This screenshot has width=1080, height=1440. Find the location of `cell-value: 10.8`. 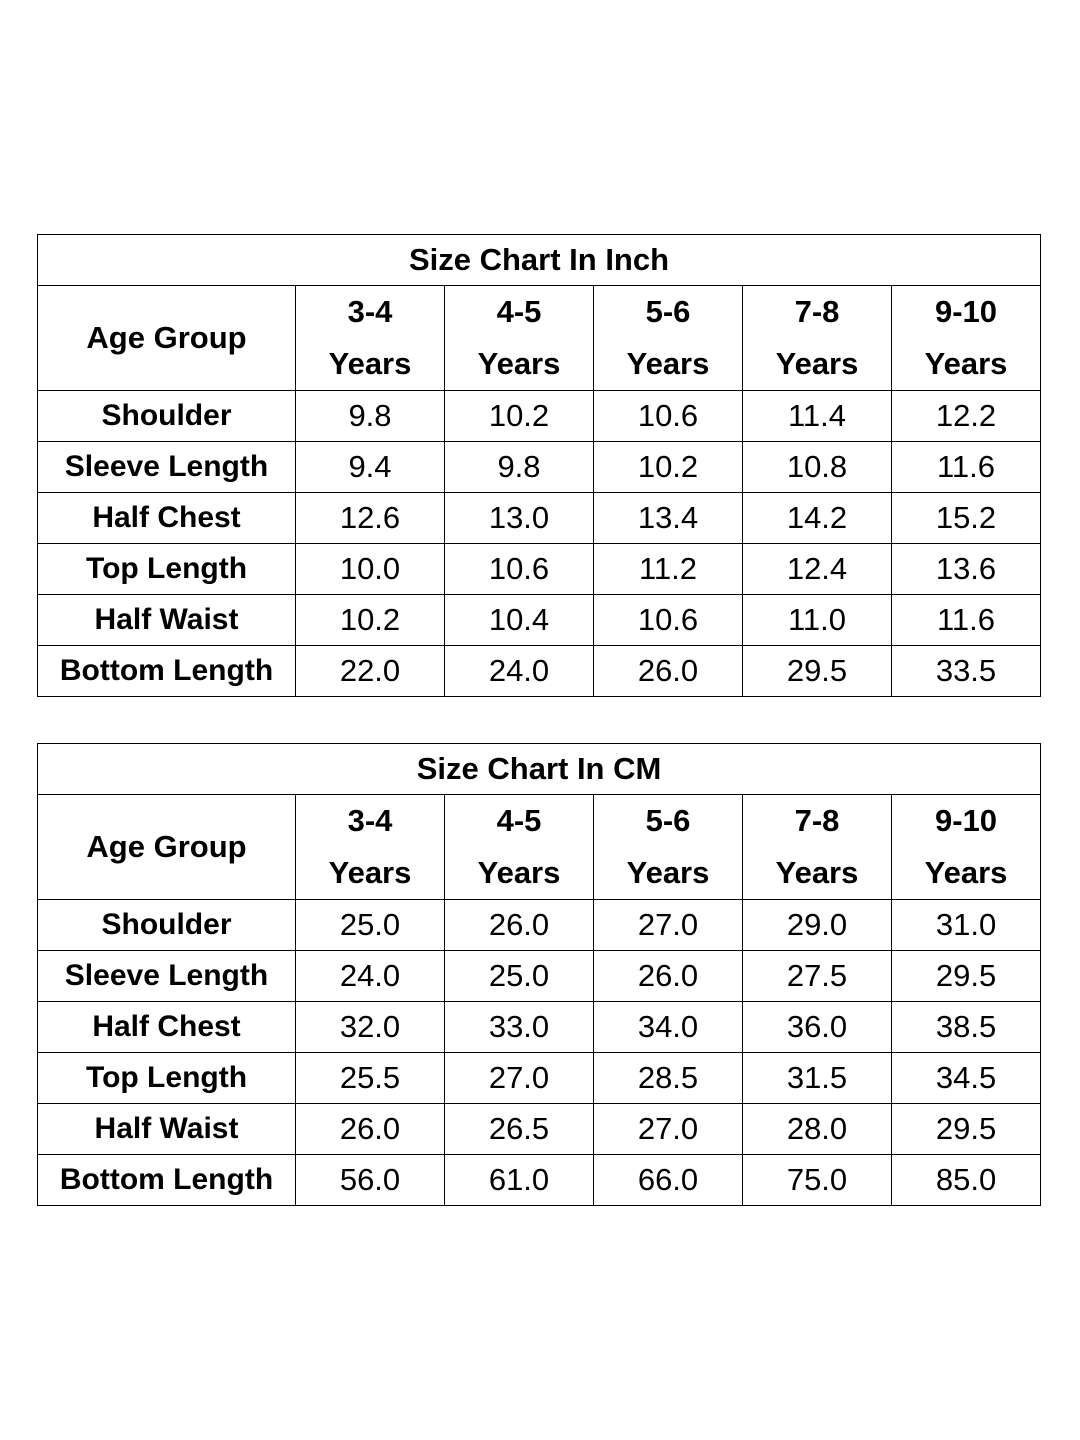

cell-value: 10.8 is located at coordinates (817, 467).